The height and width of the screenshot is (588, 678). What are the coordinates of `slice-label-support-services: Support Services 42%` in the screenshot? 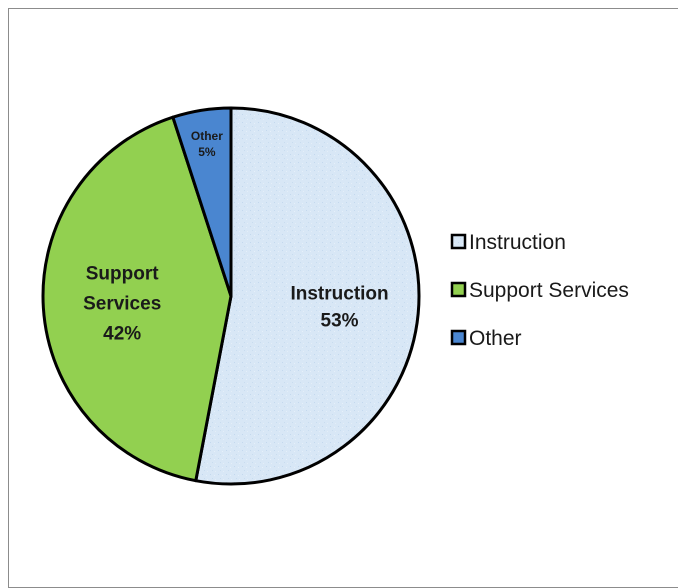 It's located at (122, 303).